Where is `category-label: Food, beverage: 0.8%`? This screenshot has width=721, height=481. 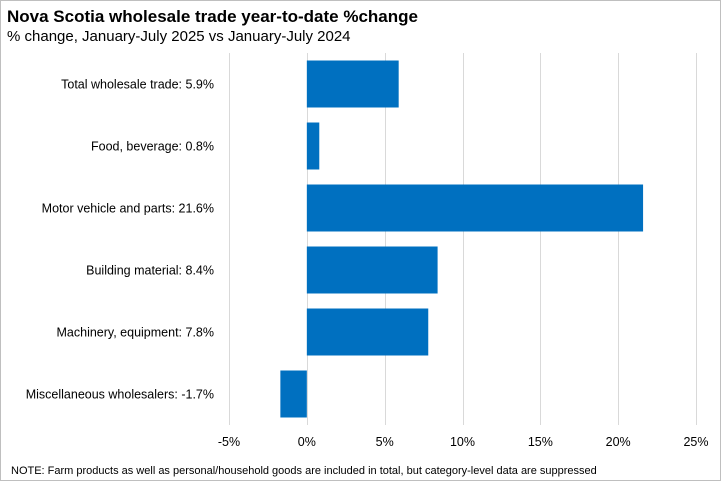 category-label: Food, beverage: 0.8% is located at coordinates (152, 147).